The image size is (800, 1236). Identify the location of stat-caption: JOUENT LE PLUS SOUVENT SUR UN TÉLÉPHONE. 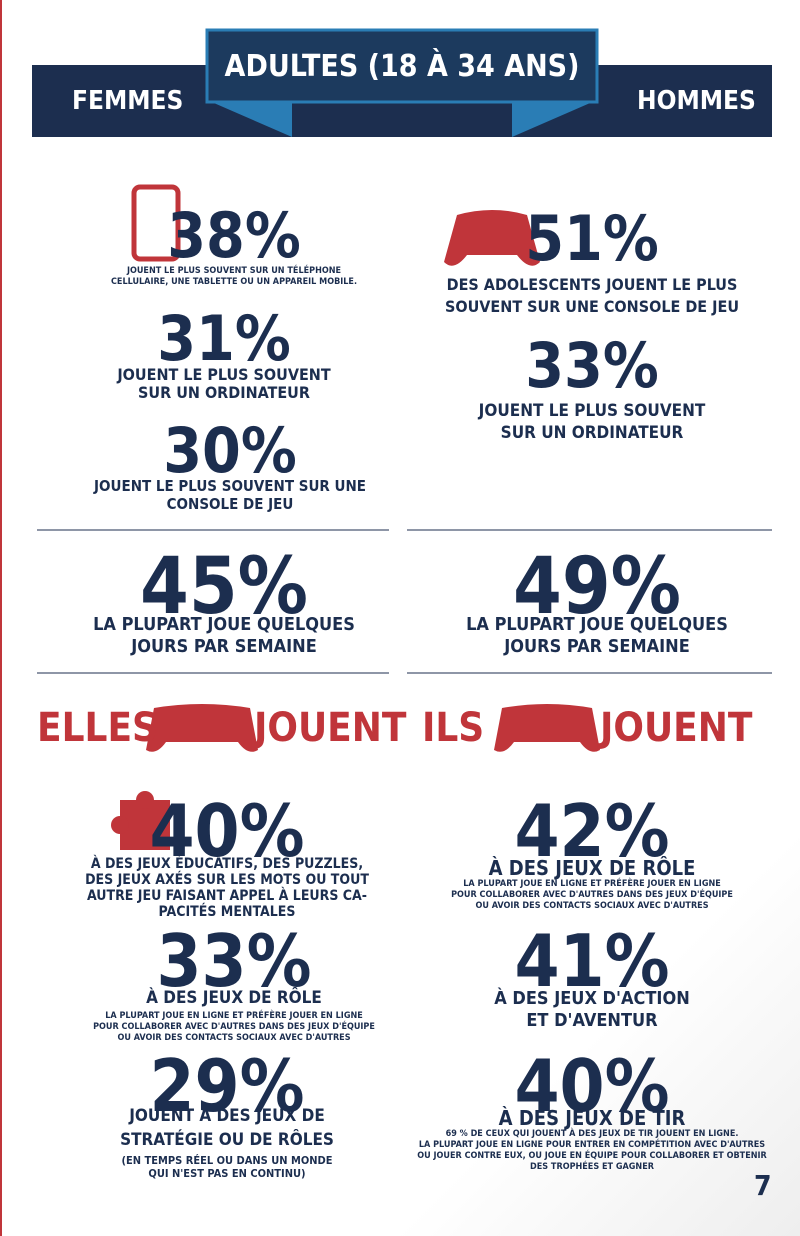
(234, 271).